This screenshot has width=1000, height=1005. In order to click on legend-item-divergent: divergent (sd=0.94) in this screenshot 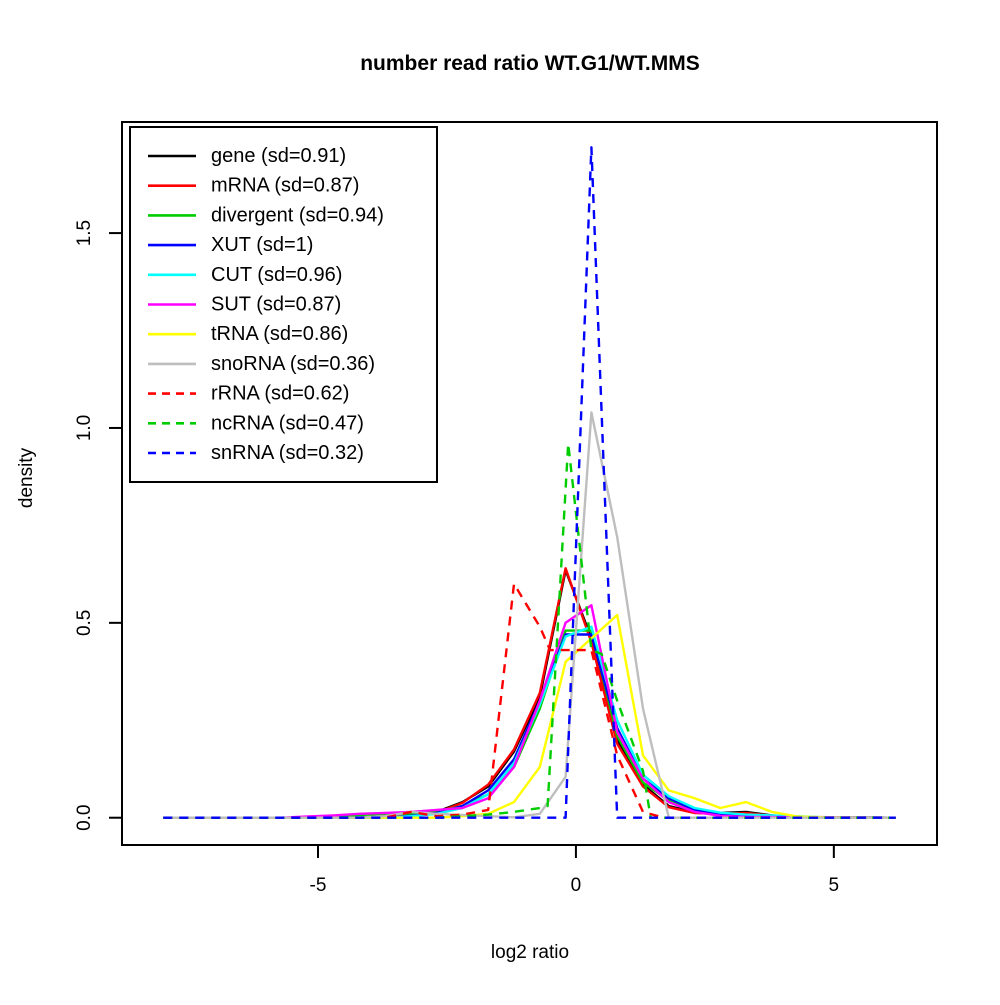, I will do `click(266, 215)`.